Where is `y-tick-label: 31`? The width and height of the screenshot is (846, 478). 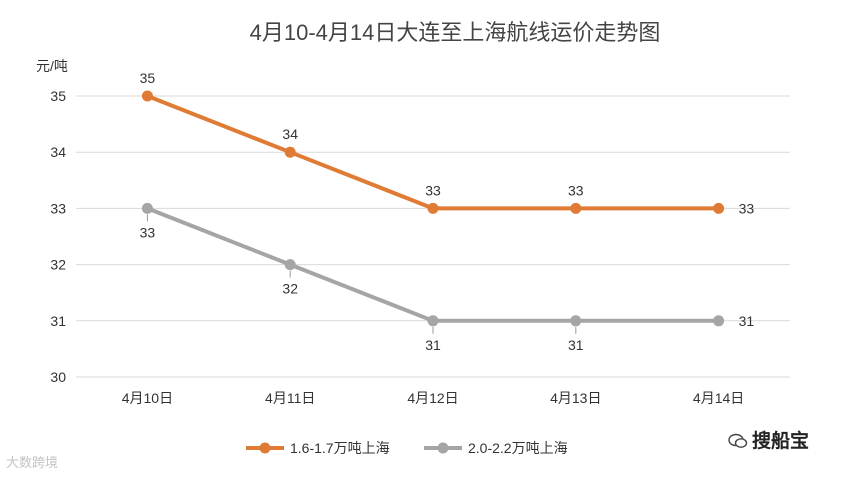 y-tick-label: 31 is located at coordinates (58, 321).